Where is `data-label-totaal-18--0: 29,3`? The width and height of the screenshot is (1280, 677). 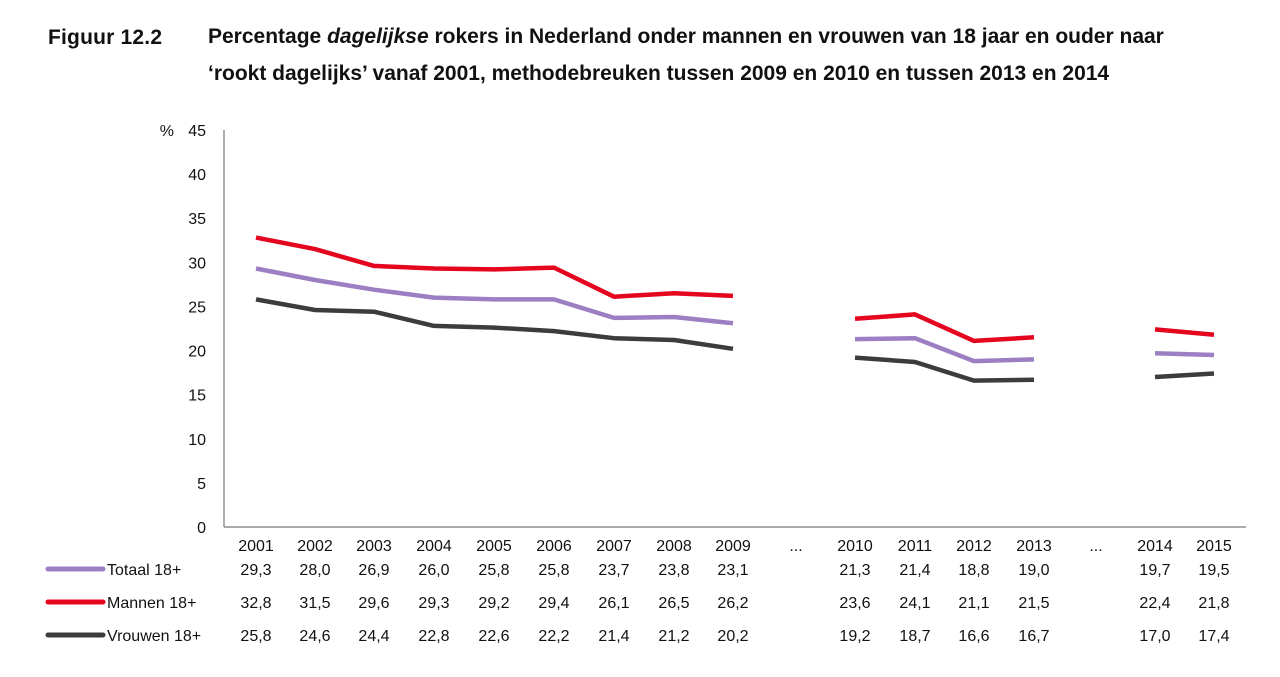
data-label-totaal-18--0: 29,3 is located at coordinates (255, 570).